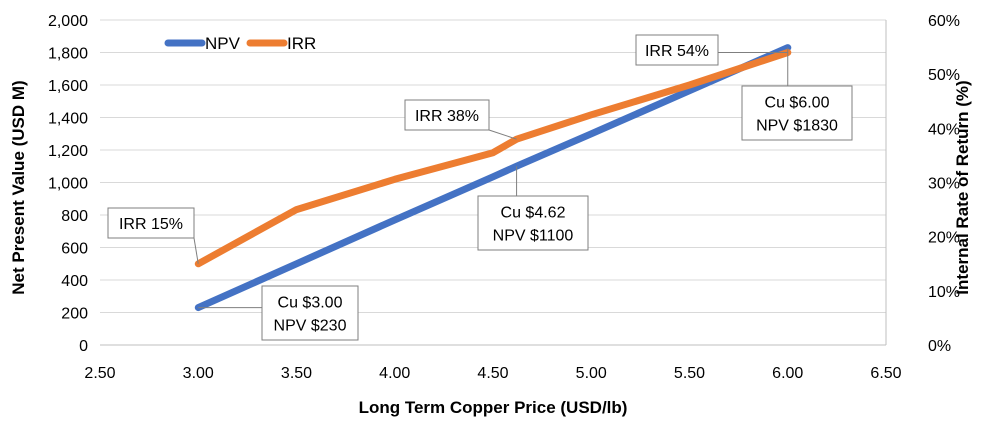  I want to click on y2-tick-label: 50%, so click(944, 75).